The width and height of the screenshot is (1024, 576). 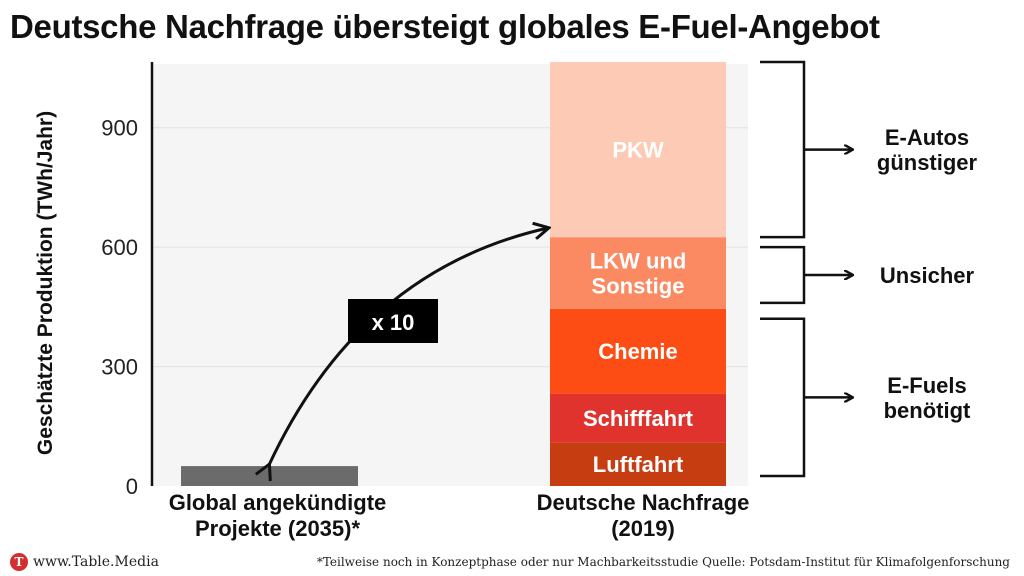 What do you see at coordinates (119, 128) in the screenshot?
I see `y-tick-label: 900` at bounding box center [119, 128].